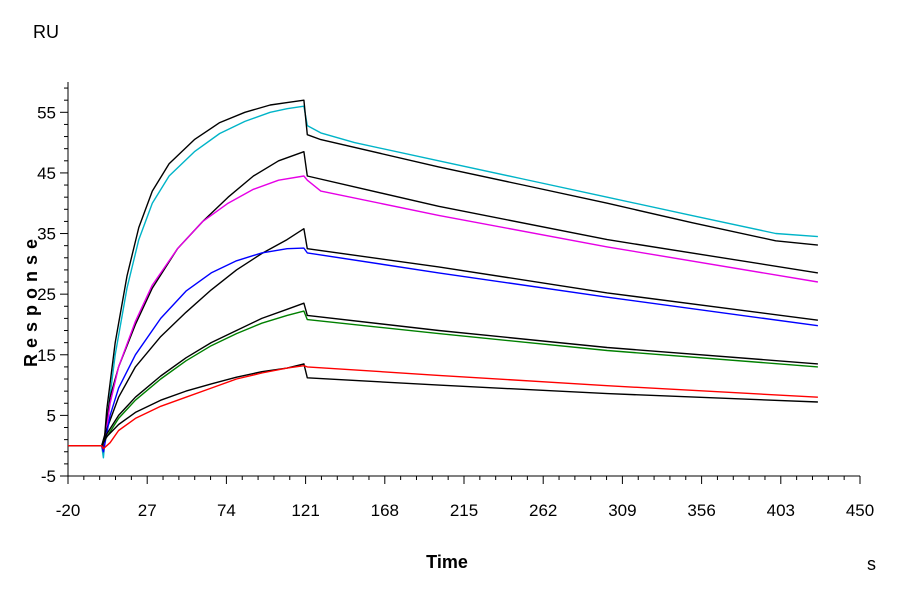  What do you see at coordinates (48, 476) in the screenshot?
I see `y-tick-label: -5` at bounding box center [48, 476].